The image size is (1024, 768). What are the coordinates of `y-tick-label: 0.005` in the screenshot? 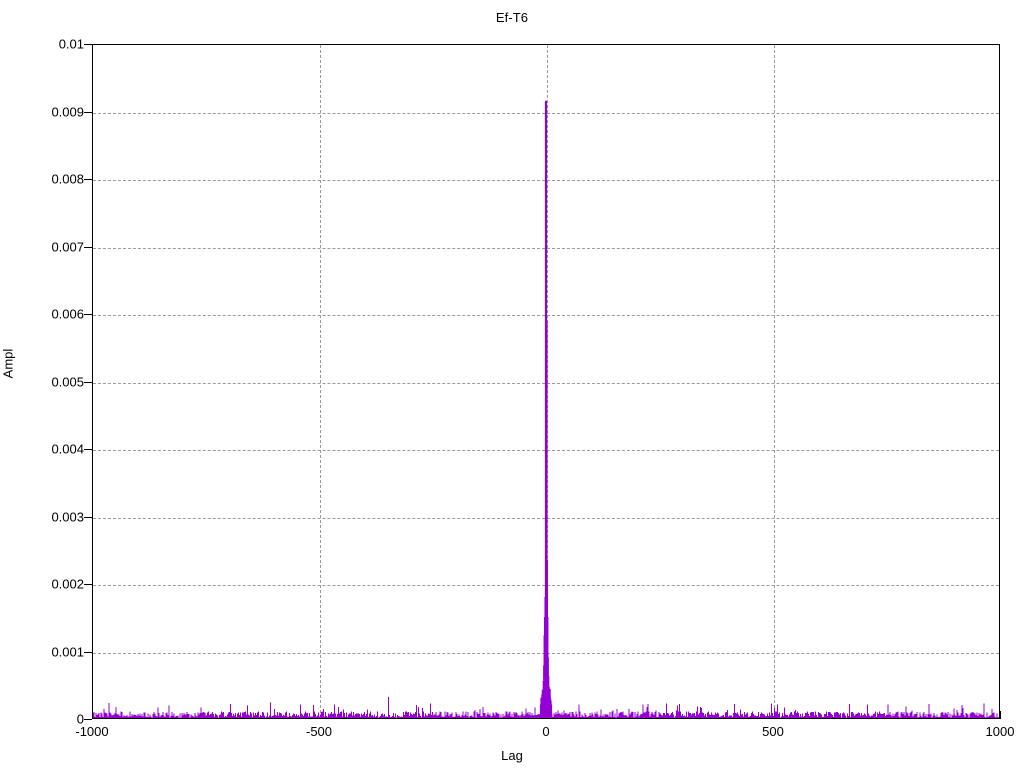 It's located at (67, 381).